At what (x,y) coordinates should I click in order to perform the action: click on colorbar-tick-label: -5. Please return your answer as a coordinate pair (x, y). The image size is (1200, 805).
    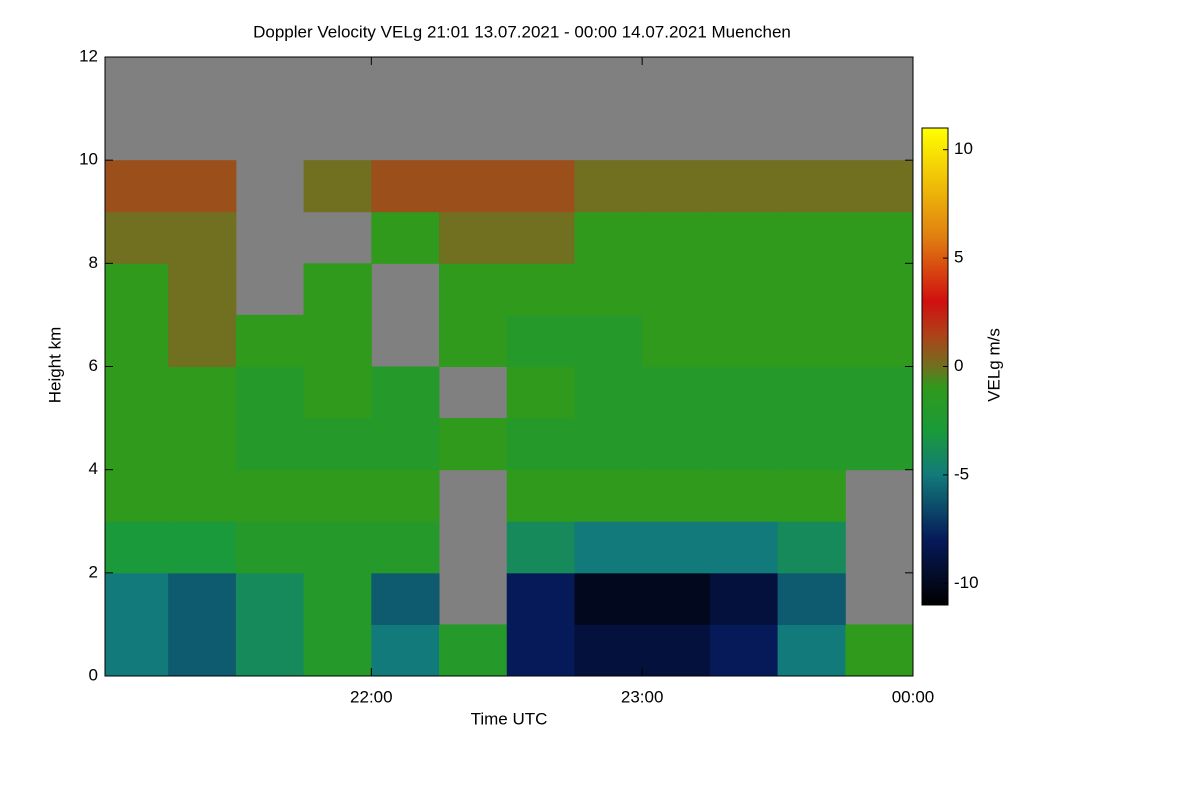
    Looking at the image, I should click on (961, 473).